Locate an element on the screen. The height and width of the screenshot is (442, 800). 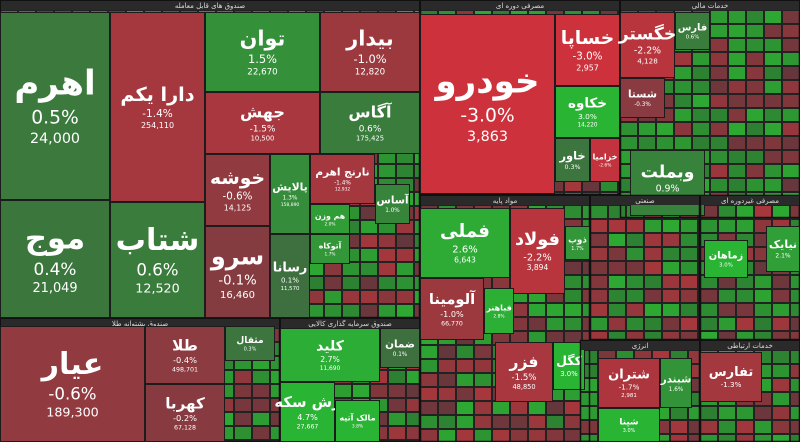
section-title: مواد پایه is located at coordinates (505, 201).